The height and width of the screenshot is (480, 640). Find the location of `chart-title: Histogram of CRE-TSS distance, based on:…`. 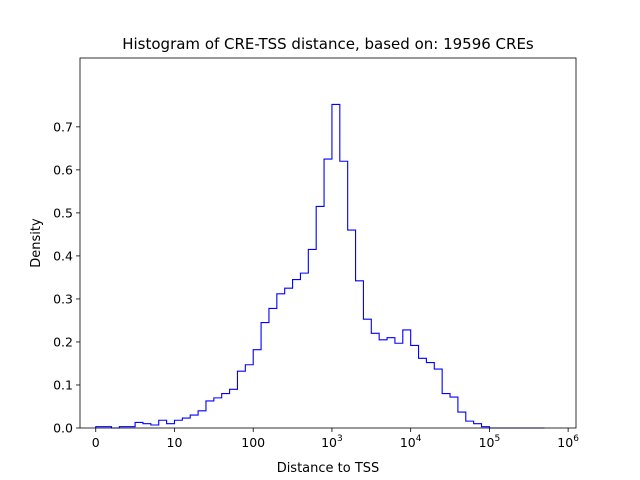

chart-title: Histogram of CRE-TSS distance, based on:… is located at coordinates (328, 44).